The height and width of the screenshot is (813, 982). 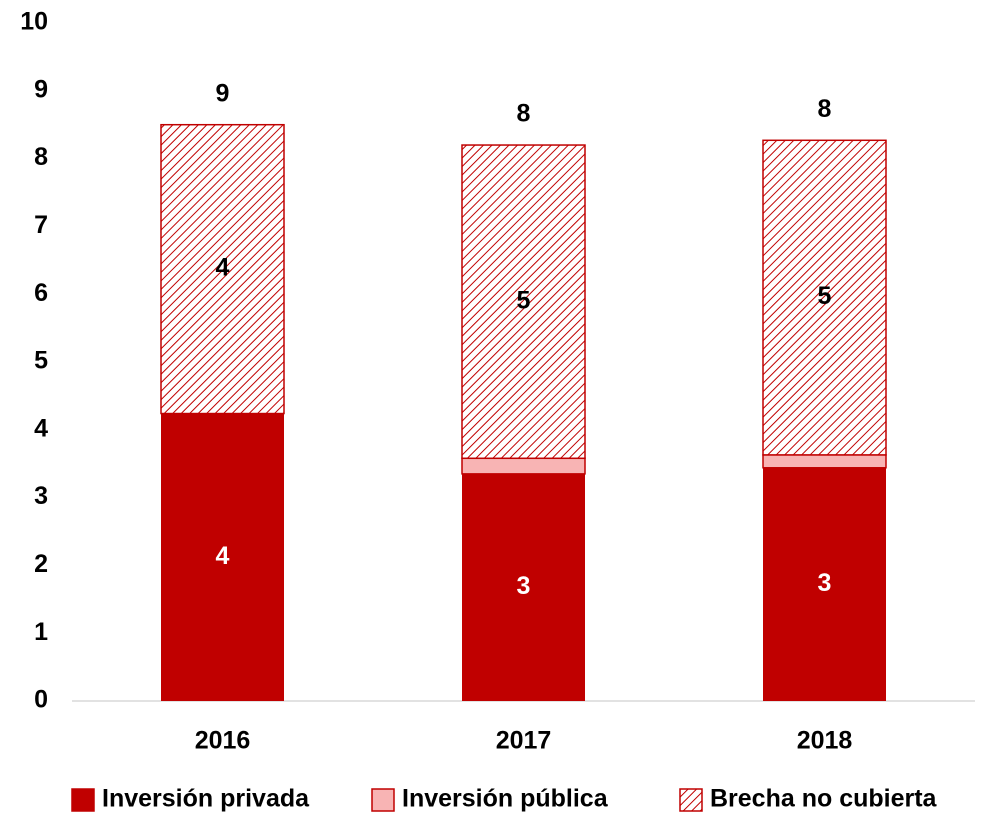 What do you see at coordinates (41, 361) in the screenshot?
I see `y-tick-label: 5` at bounding box center [41, 361].